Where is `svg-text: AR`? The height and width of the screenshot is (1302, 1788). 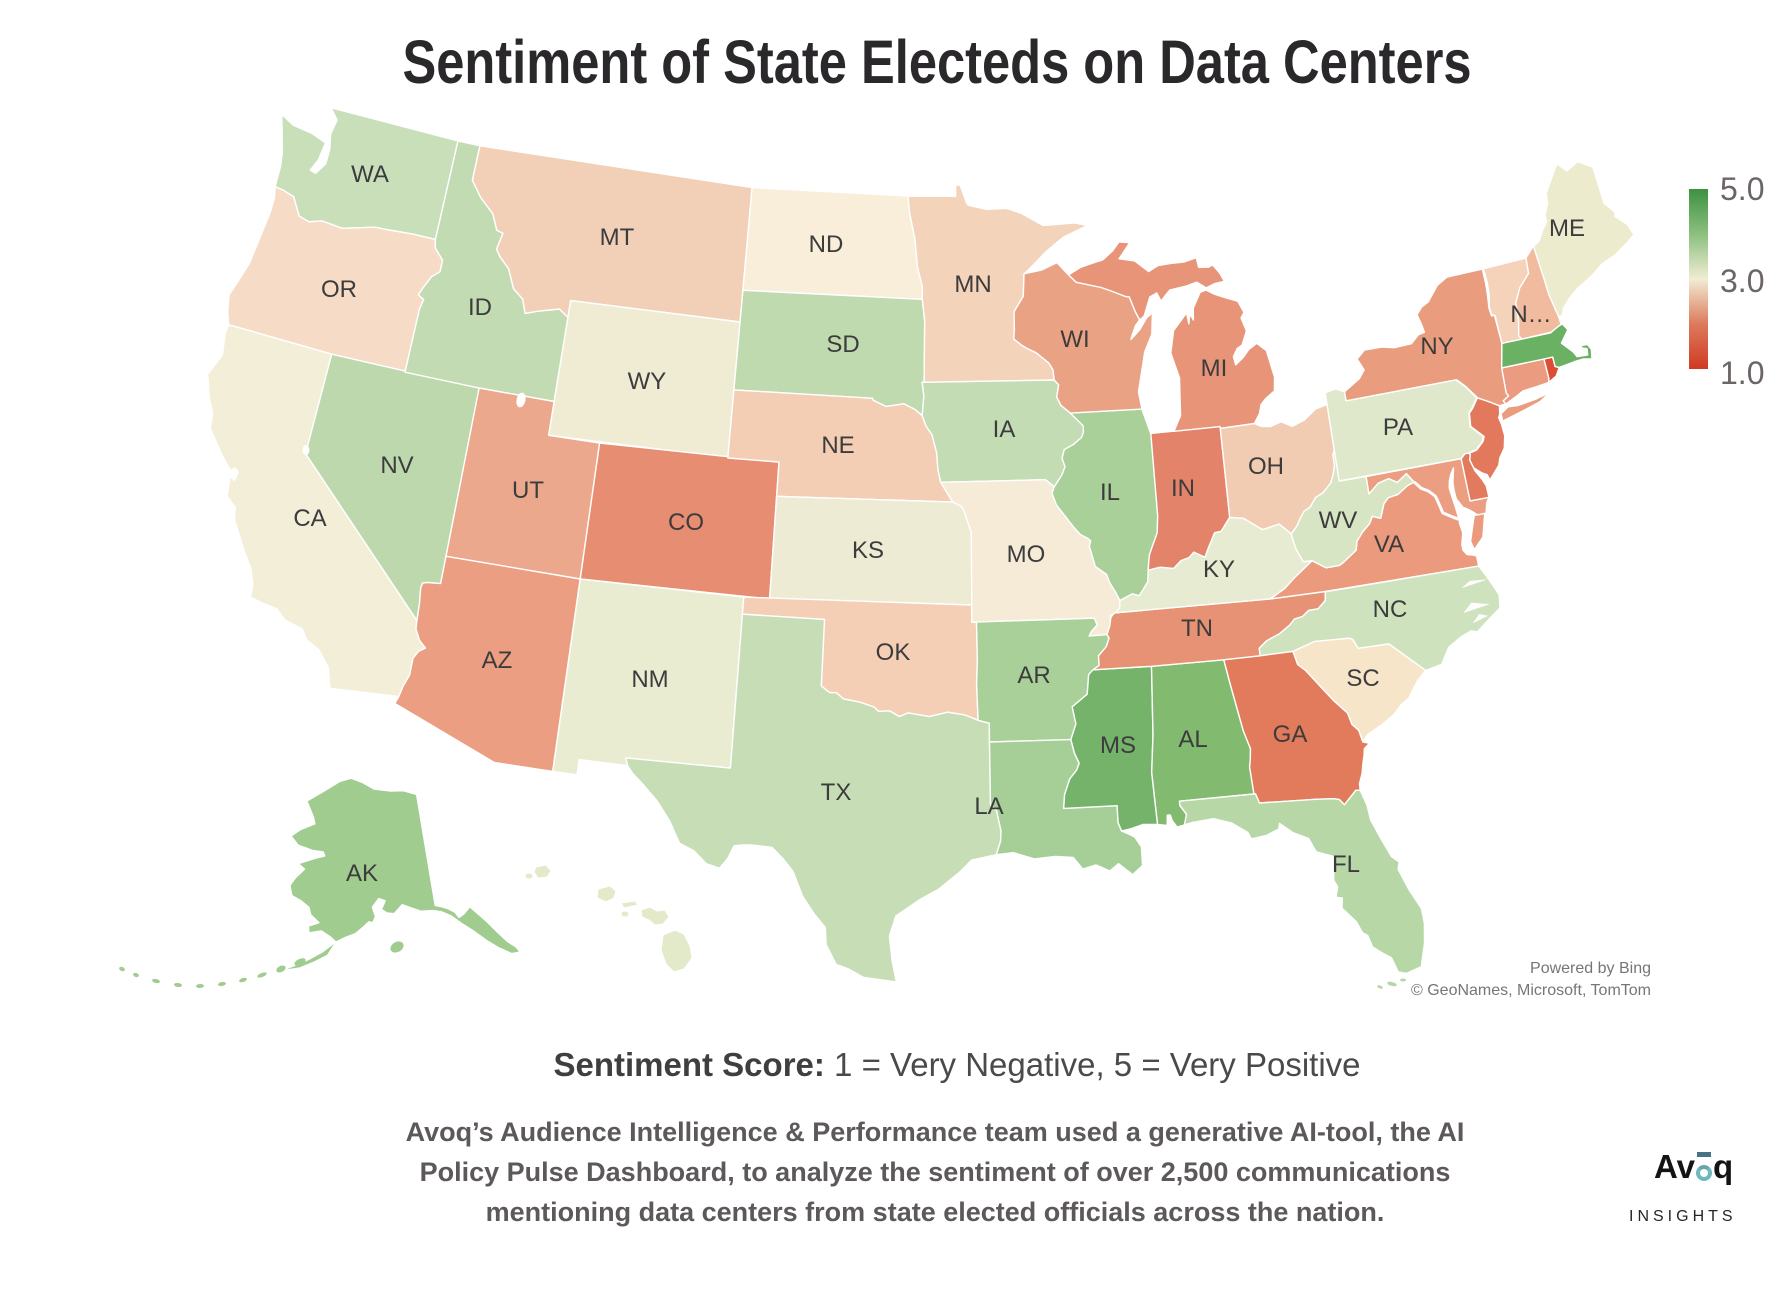
svg-text: AR is located at coordinates (1033, 675).